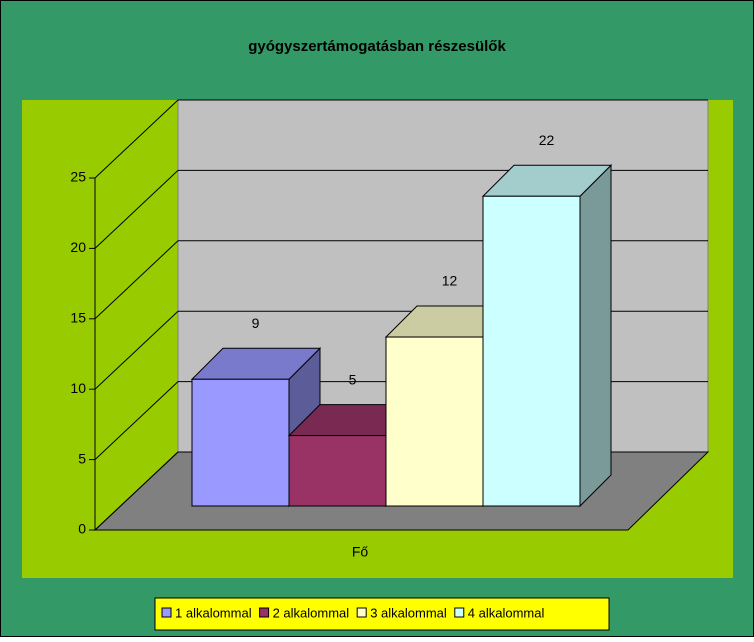 This screenshot has width=754, height=642. Describe the element at coordinates (547, 140) in the screenshot. I see `data-label: 22` at that location.